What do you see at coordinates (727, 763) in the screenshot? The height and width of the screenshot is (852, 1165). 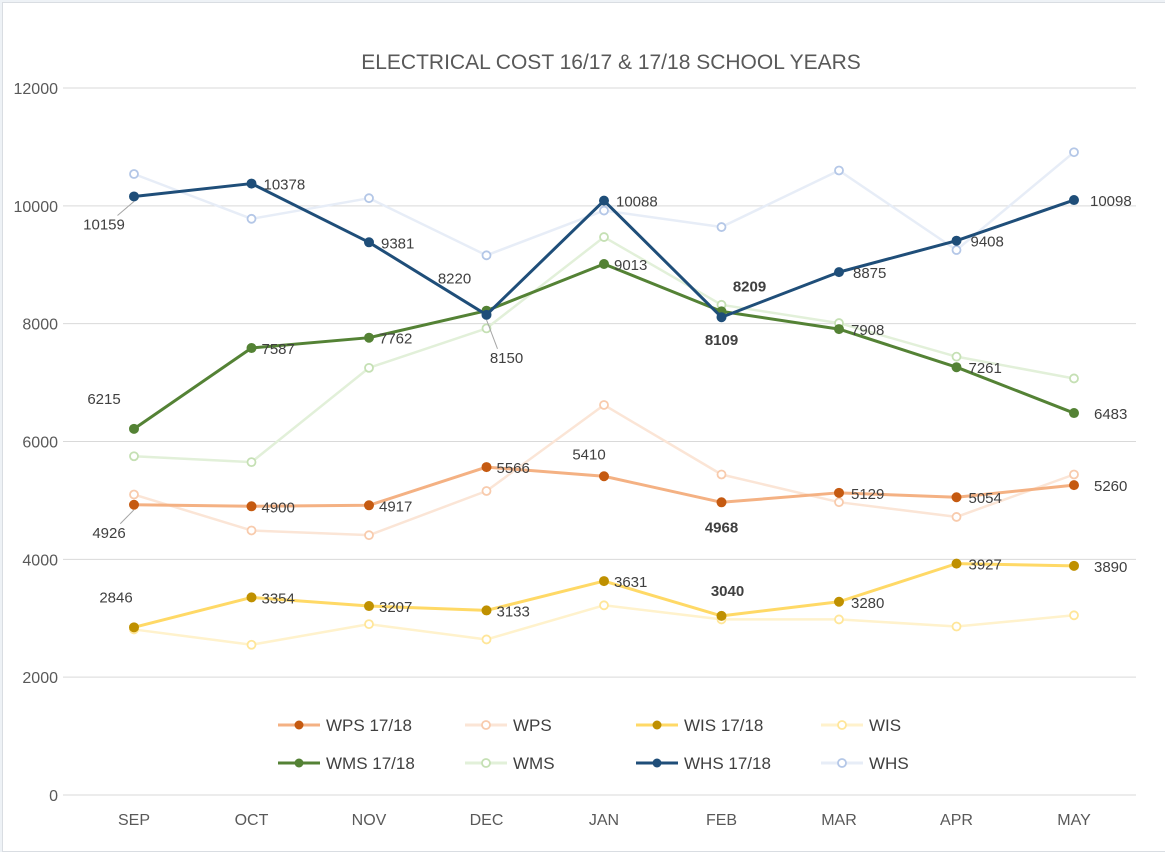 I see `legend-label: WHS 17/18` at bounding box center [727, 763].